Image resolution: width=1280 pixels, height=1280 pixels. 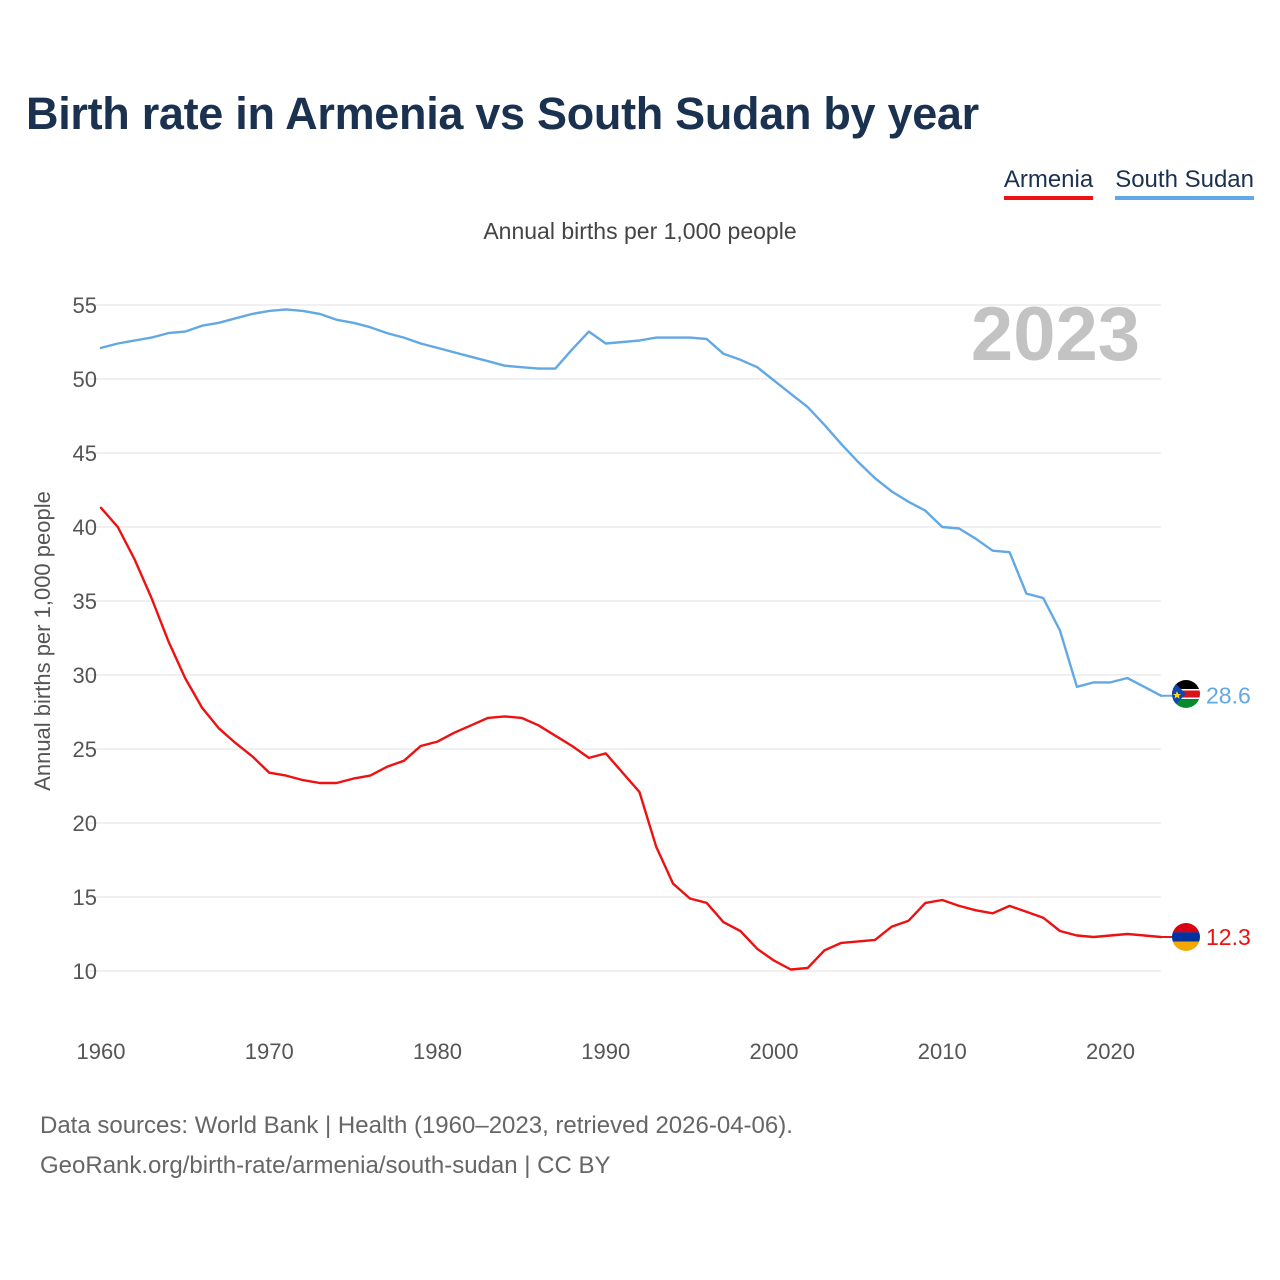 I want to click on x-tick-label: 2020, so click(x=1110, y=1051).